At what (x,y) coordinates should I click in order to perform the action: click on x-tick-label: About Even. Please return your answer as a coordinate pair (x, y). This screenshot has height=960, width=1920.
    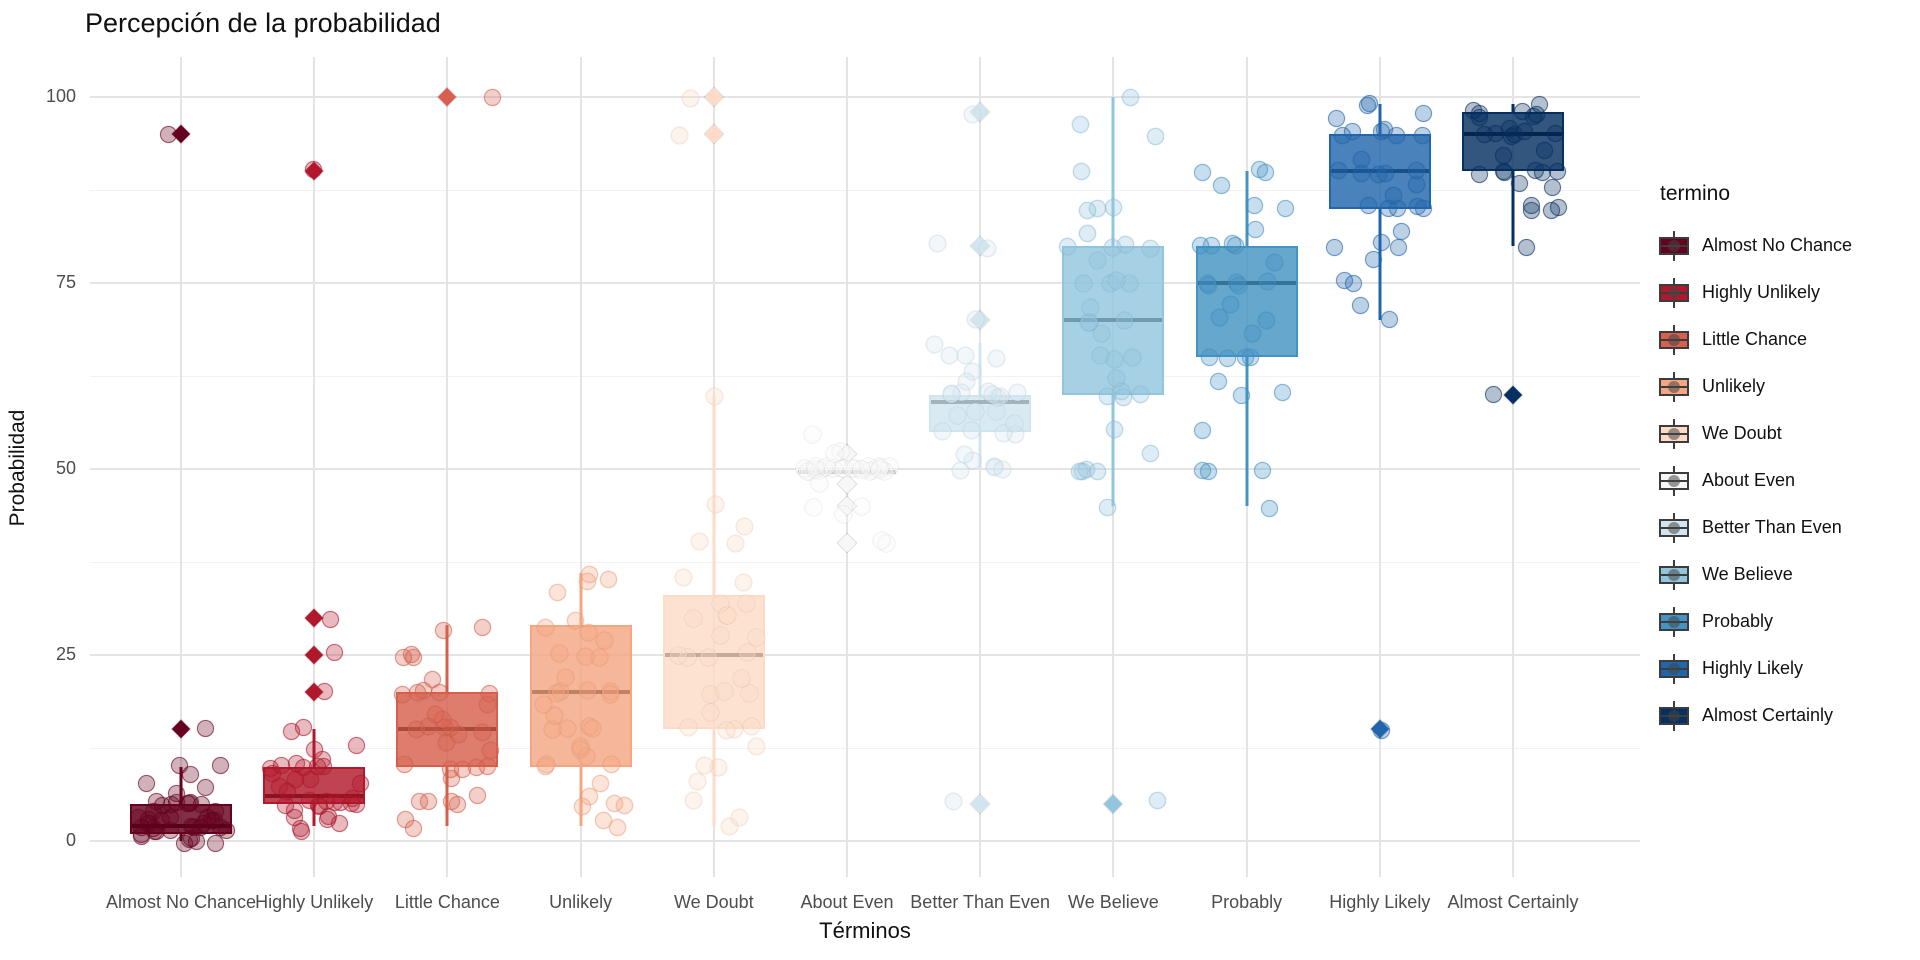
    Looking at the image, I should click on (847, 902).